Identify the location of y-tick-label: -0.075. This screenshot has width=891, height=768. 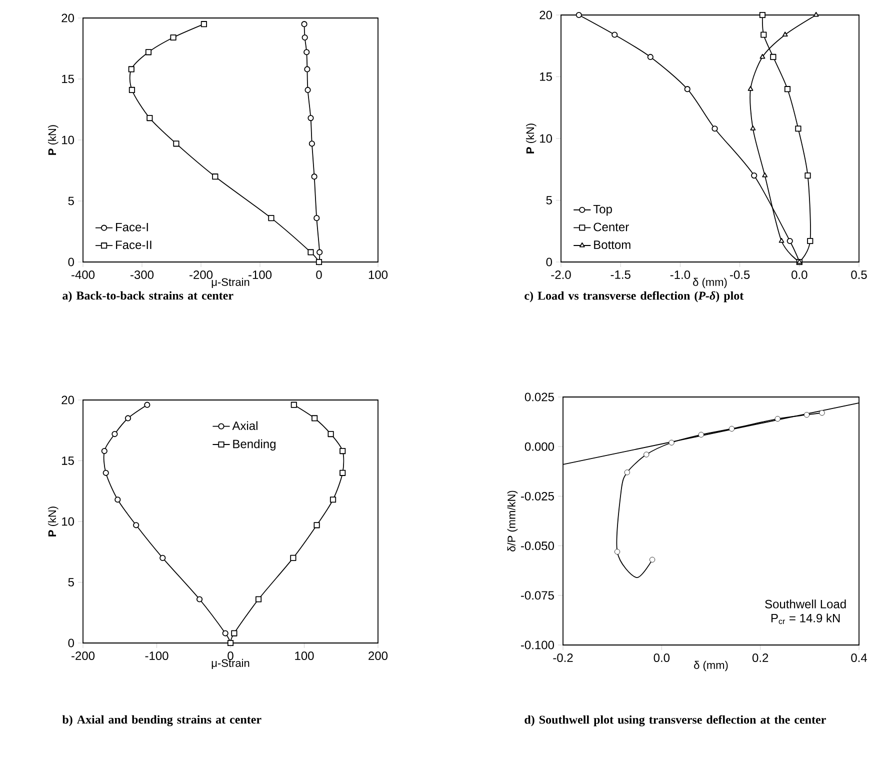
(537, 595).